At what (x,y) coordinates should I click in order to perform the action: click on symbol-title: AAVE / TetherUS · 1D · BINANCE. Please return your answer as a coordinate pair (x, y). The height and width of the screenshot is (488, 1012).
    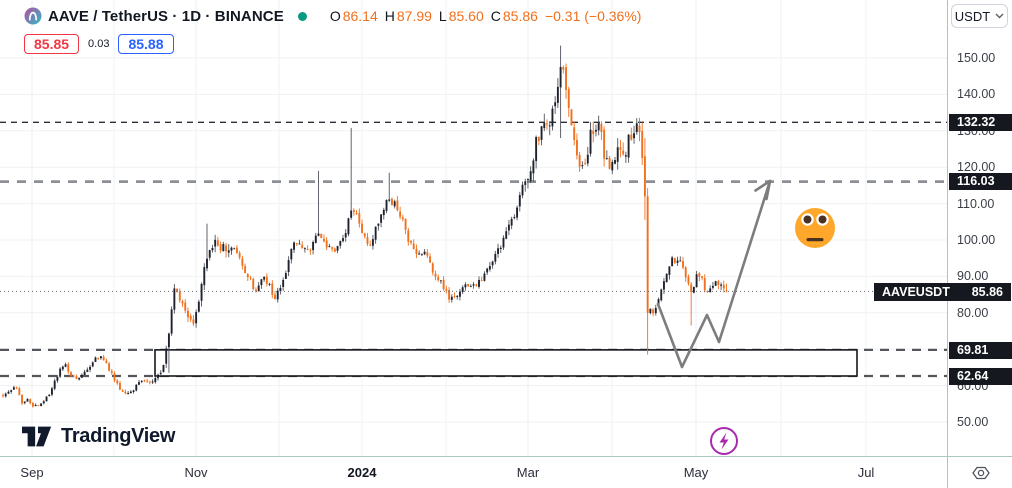
    Looking at the image, I should click on (166, 16).